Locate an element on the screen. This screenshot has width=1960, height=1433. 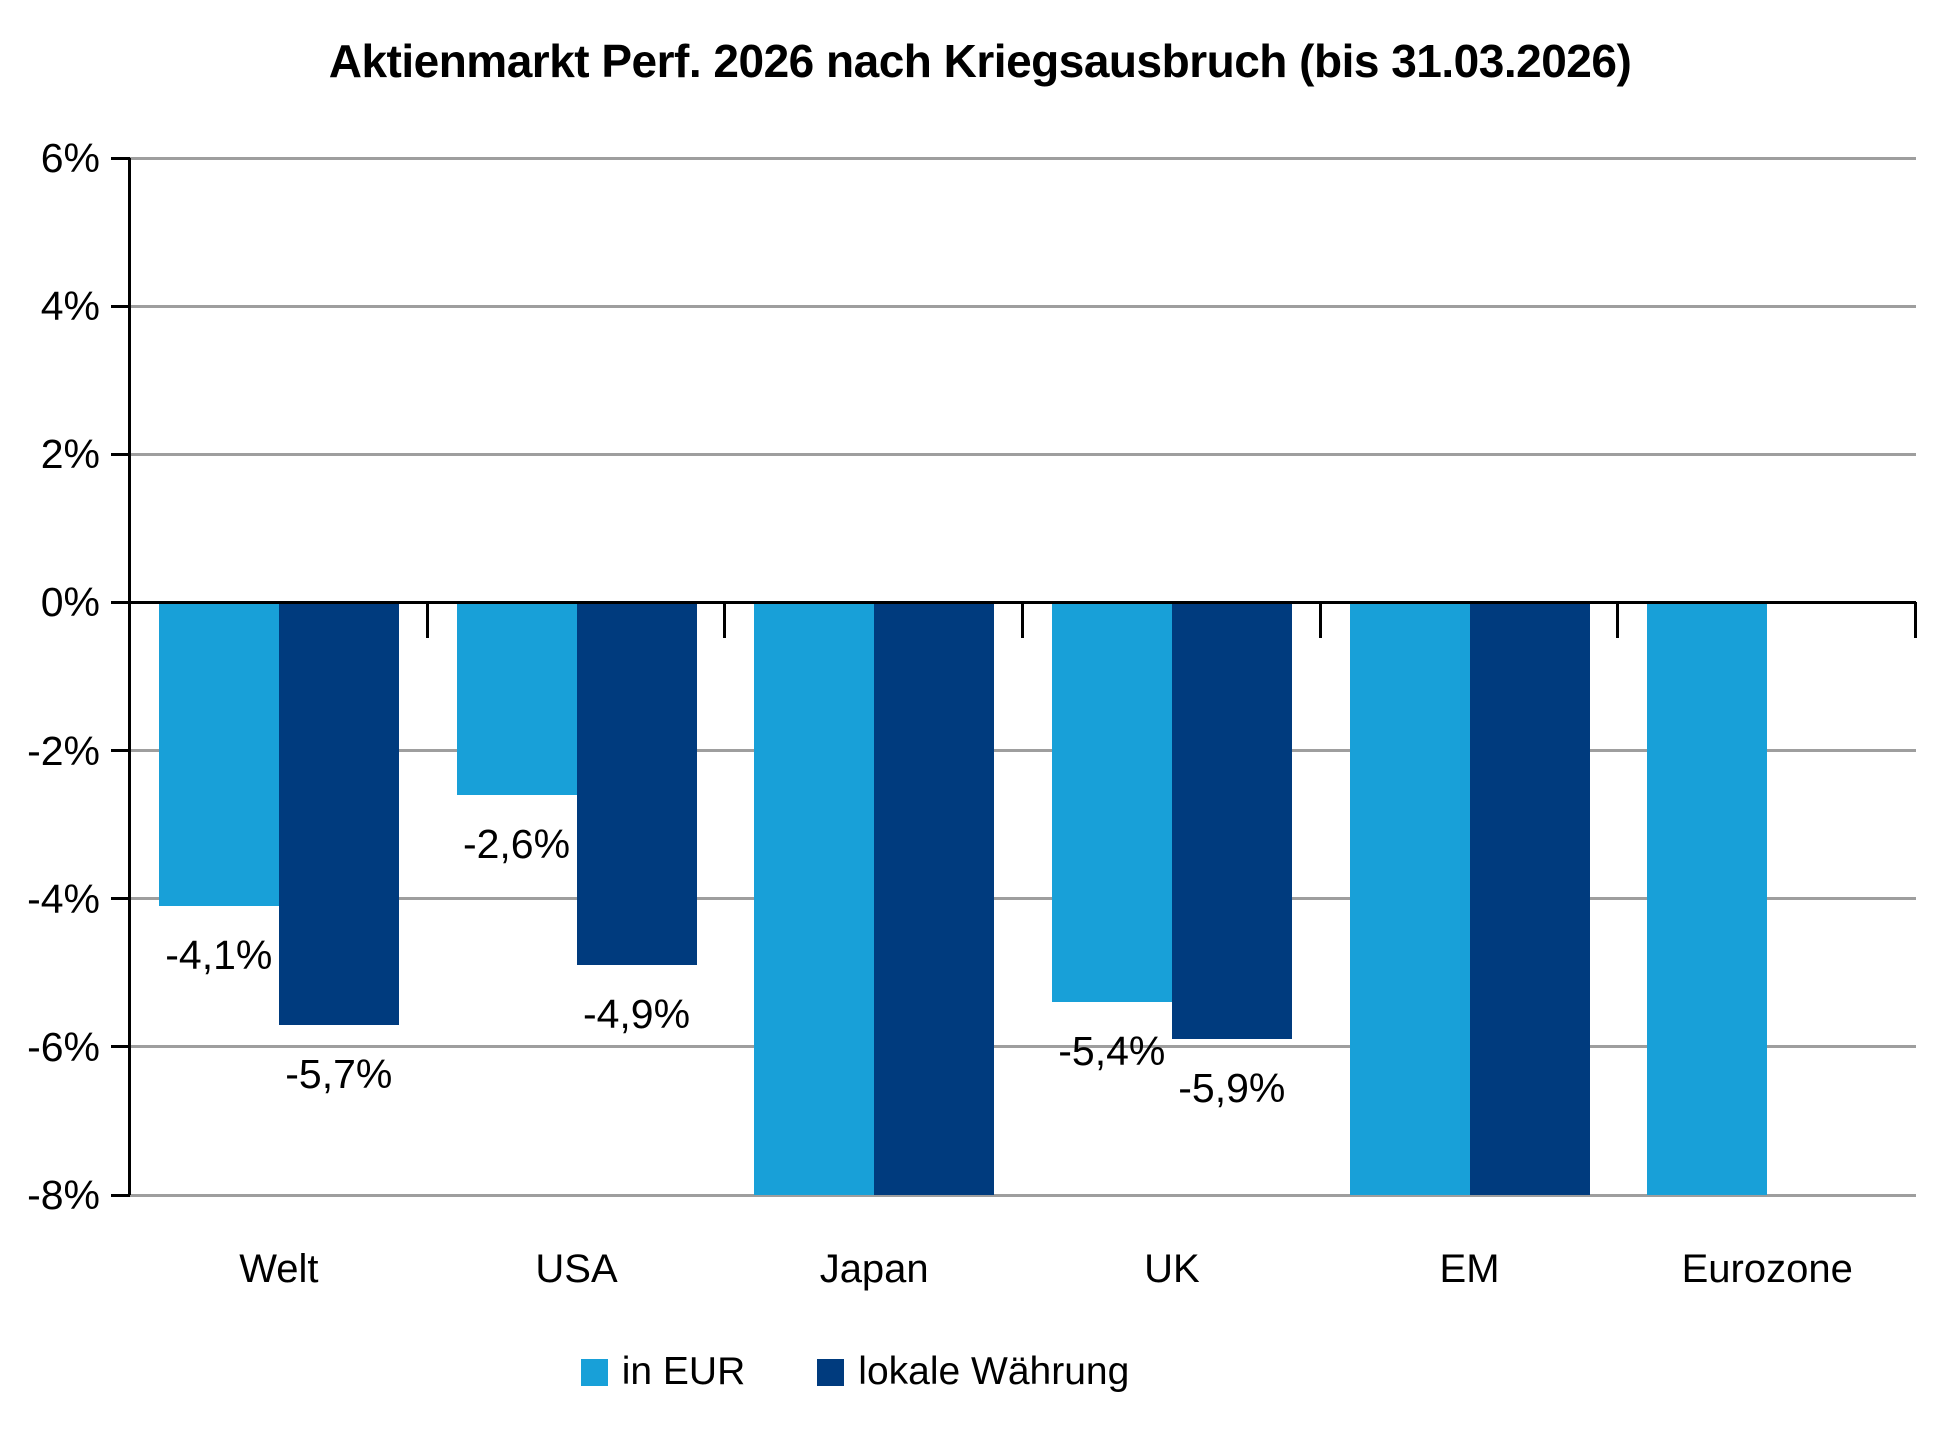
y-axis-tick-2% is located at coordinates (120, 454).